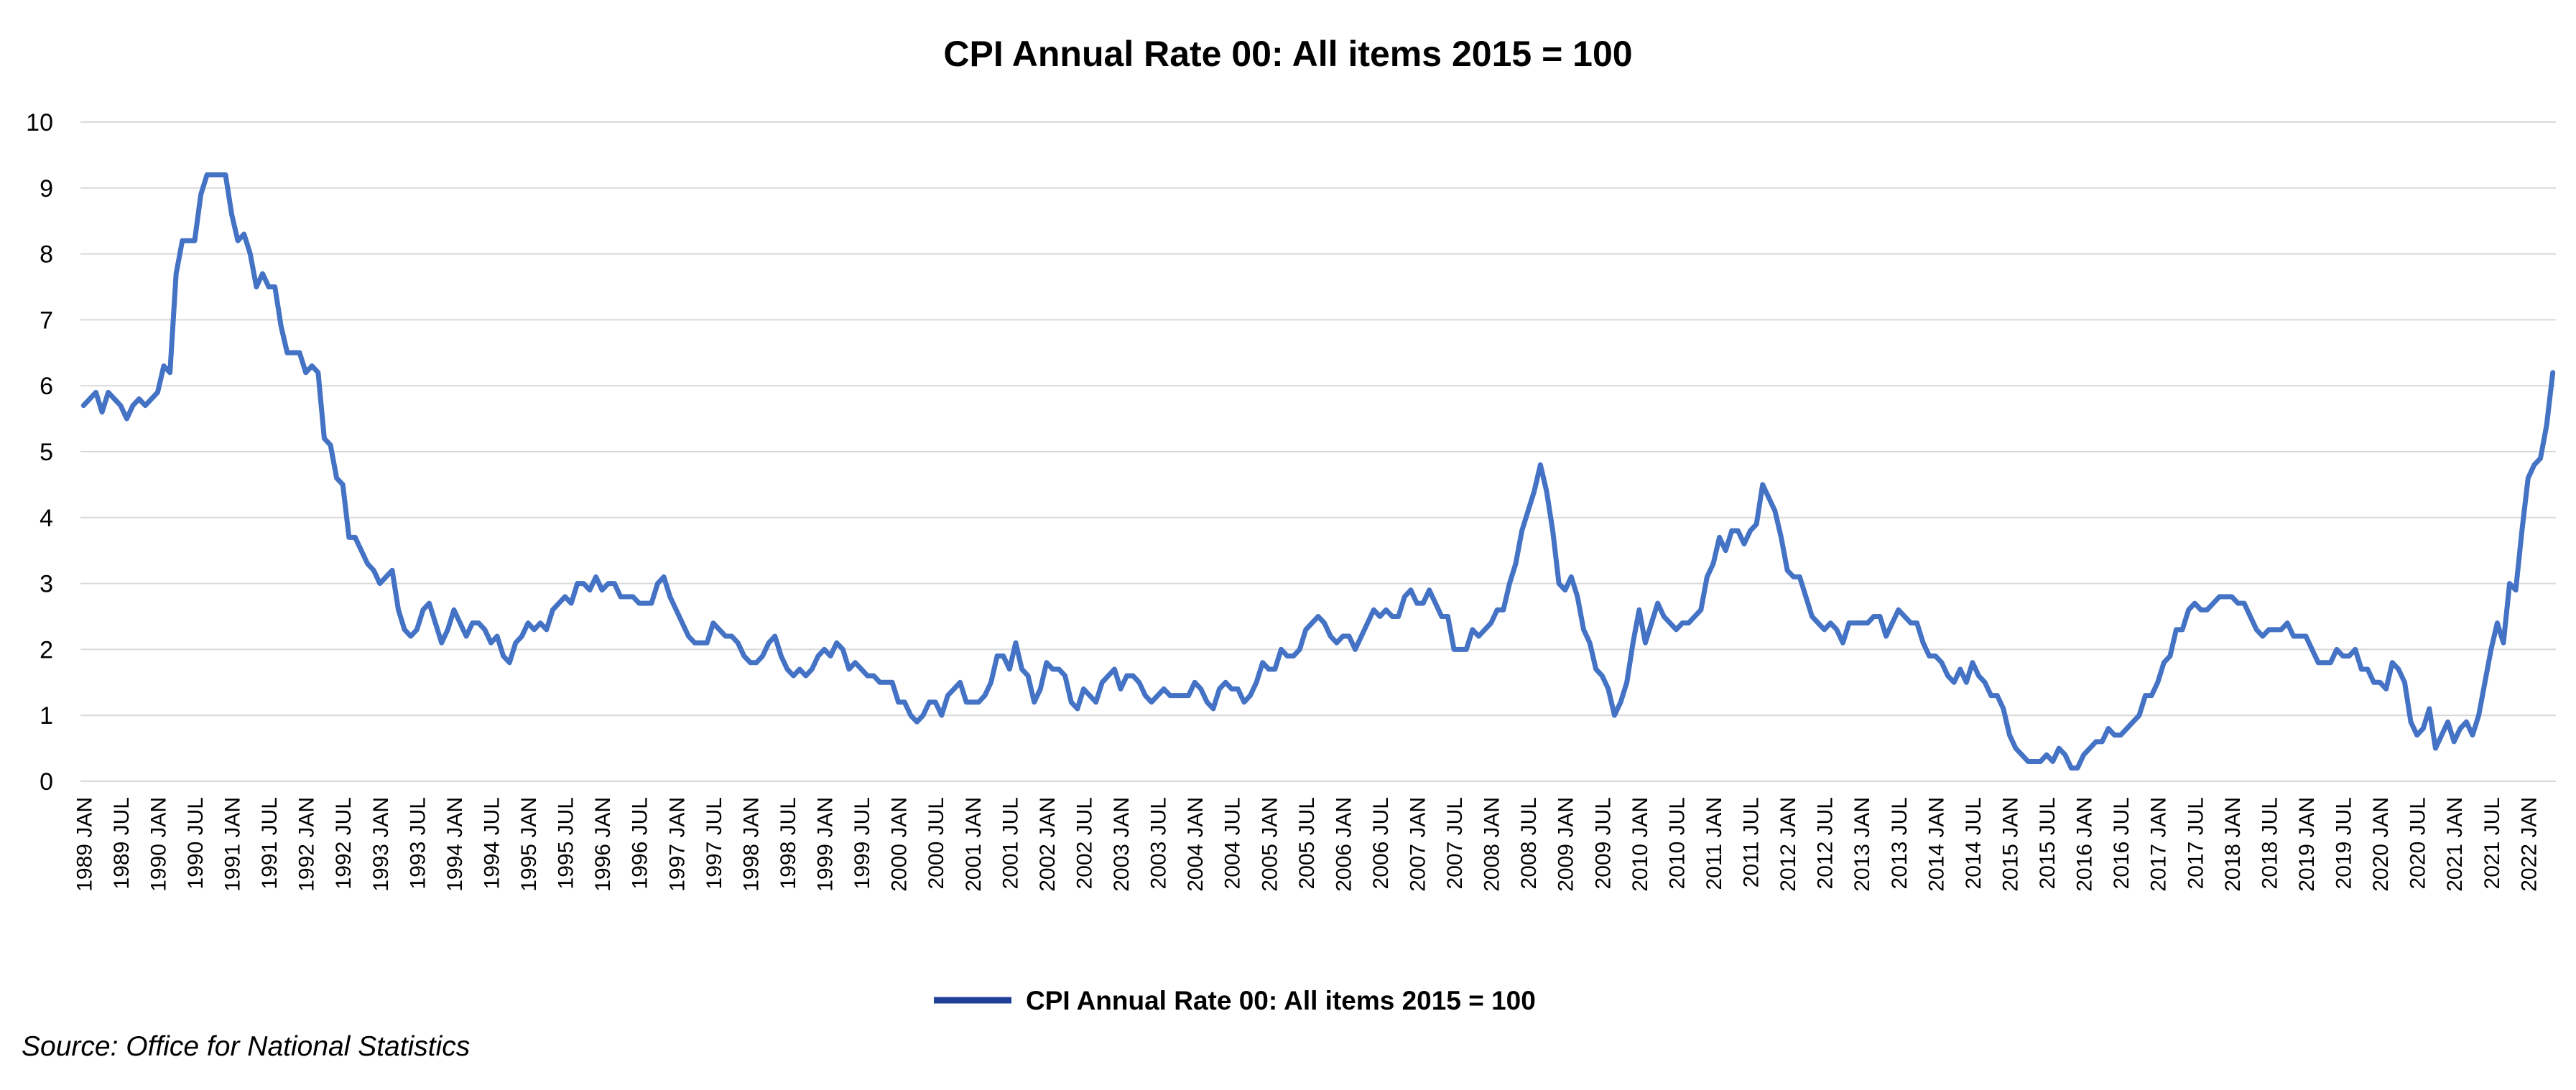  I want to click on source-note: Source: Office for National Statistics, so click(246, 1046).